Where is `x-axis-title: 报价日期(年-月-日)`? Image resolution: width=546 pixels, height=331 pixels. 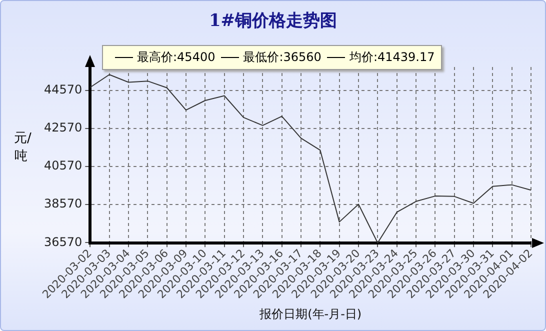
x-axis-title: 报价日期(年-月-日) is located at coordinates (310, 313).